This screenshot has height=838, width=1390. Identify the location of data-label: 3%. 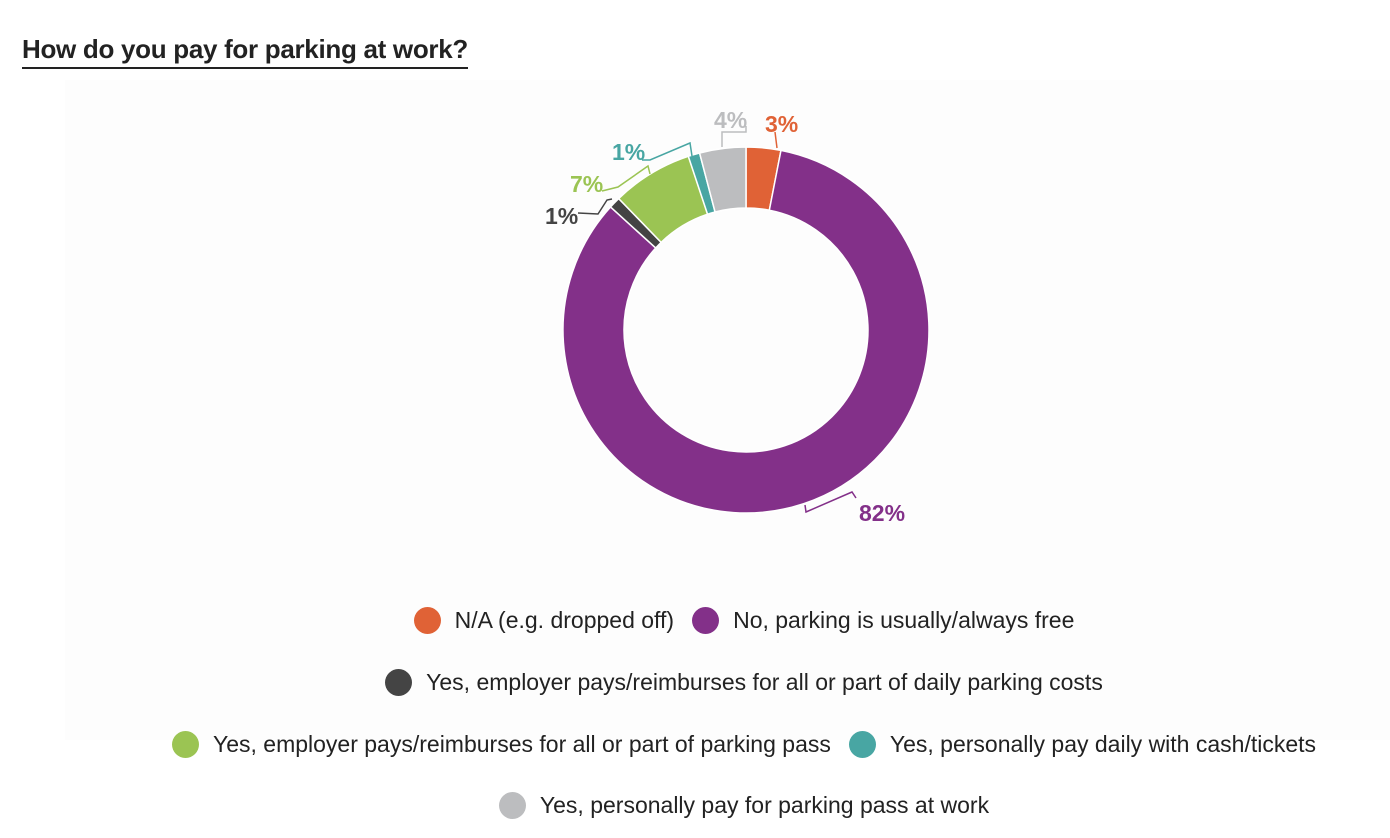
(781, 124).